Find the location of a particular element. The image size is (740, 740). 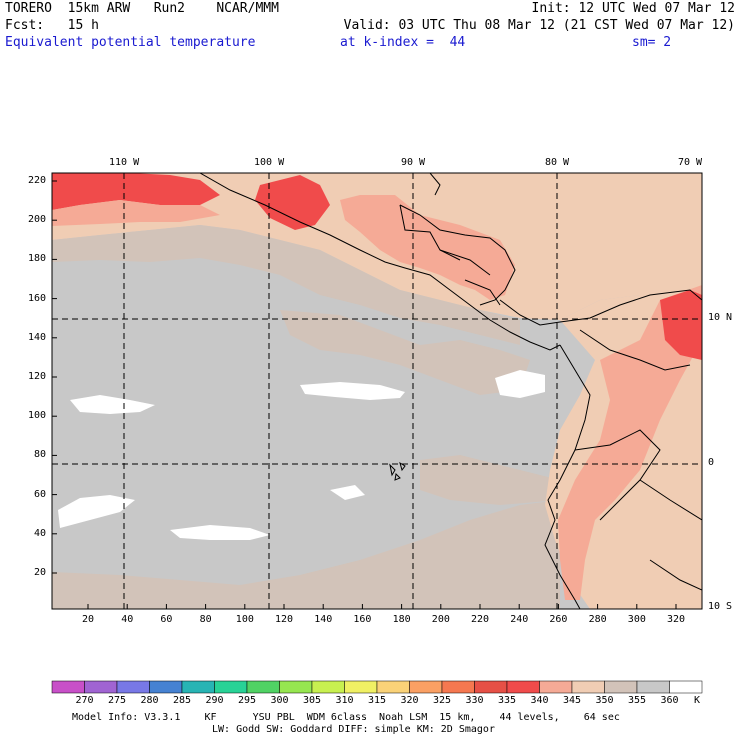

field-band-350-north is located at coordinates (286, 285).